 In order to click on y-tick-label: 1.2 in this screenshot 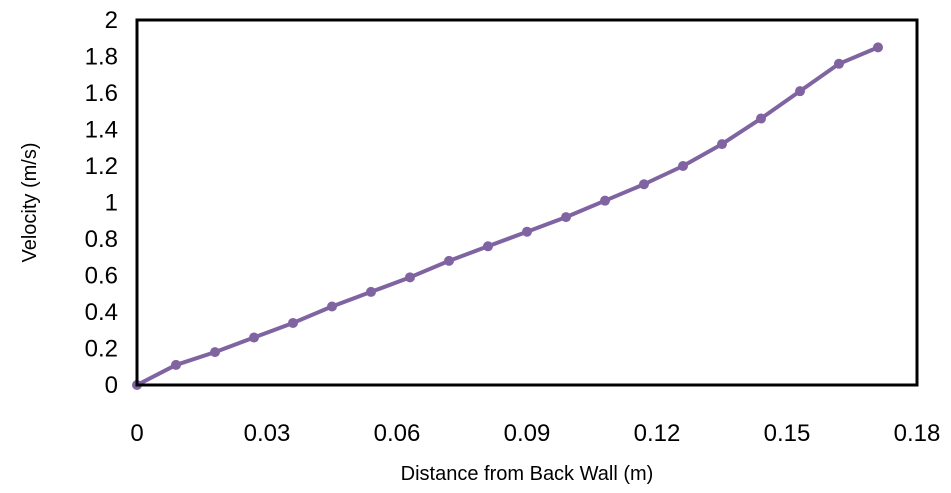, I will do `click(101, 166)`.